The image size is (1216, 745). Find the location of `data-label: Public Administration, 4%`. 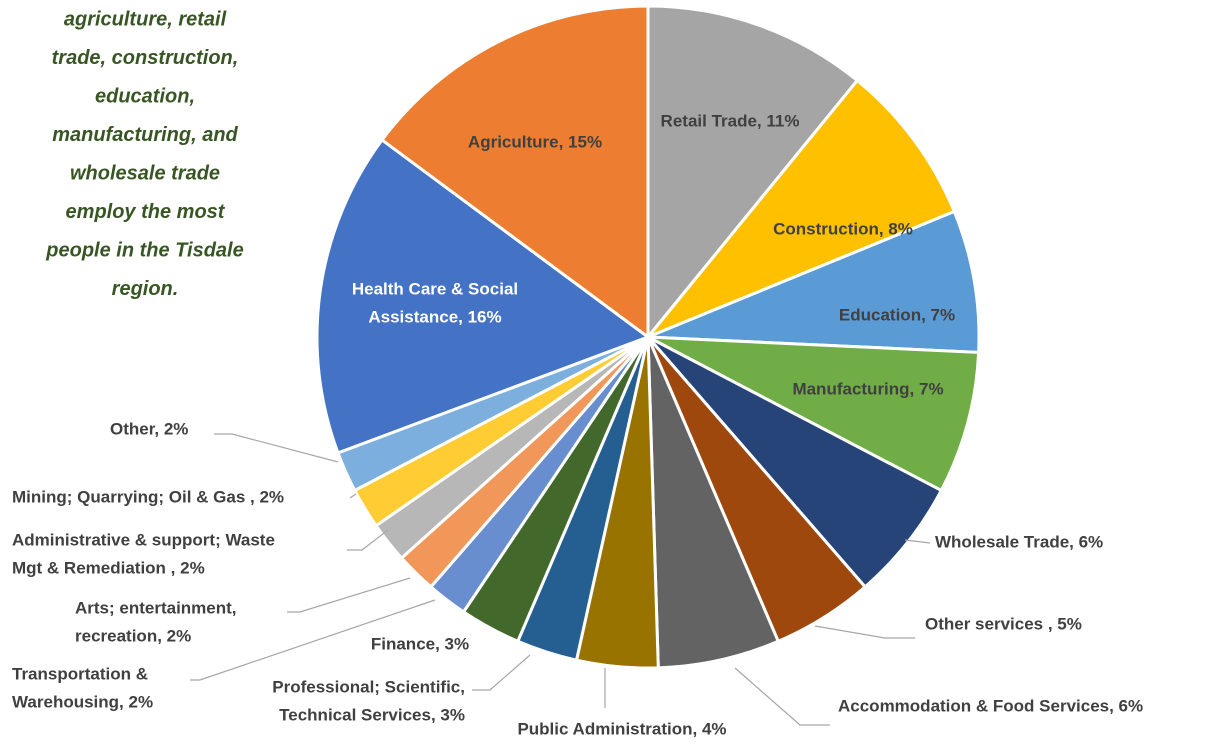

data-label: Public Administration, 4% is located at coordinates (621, 728).